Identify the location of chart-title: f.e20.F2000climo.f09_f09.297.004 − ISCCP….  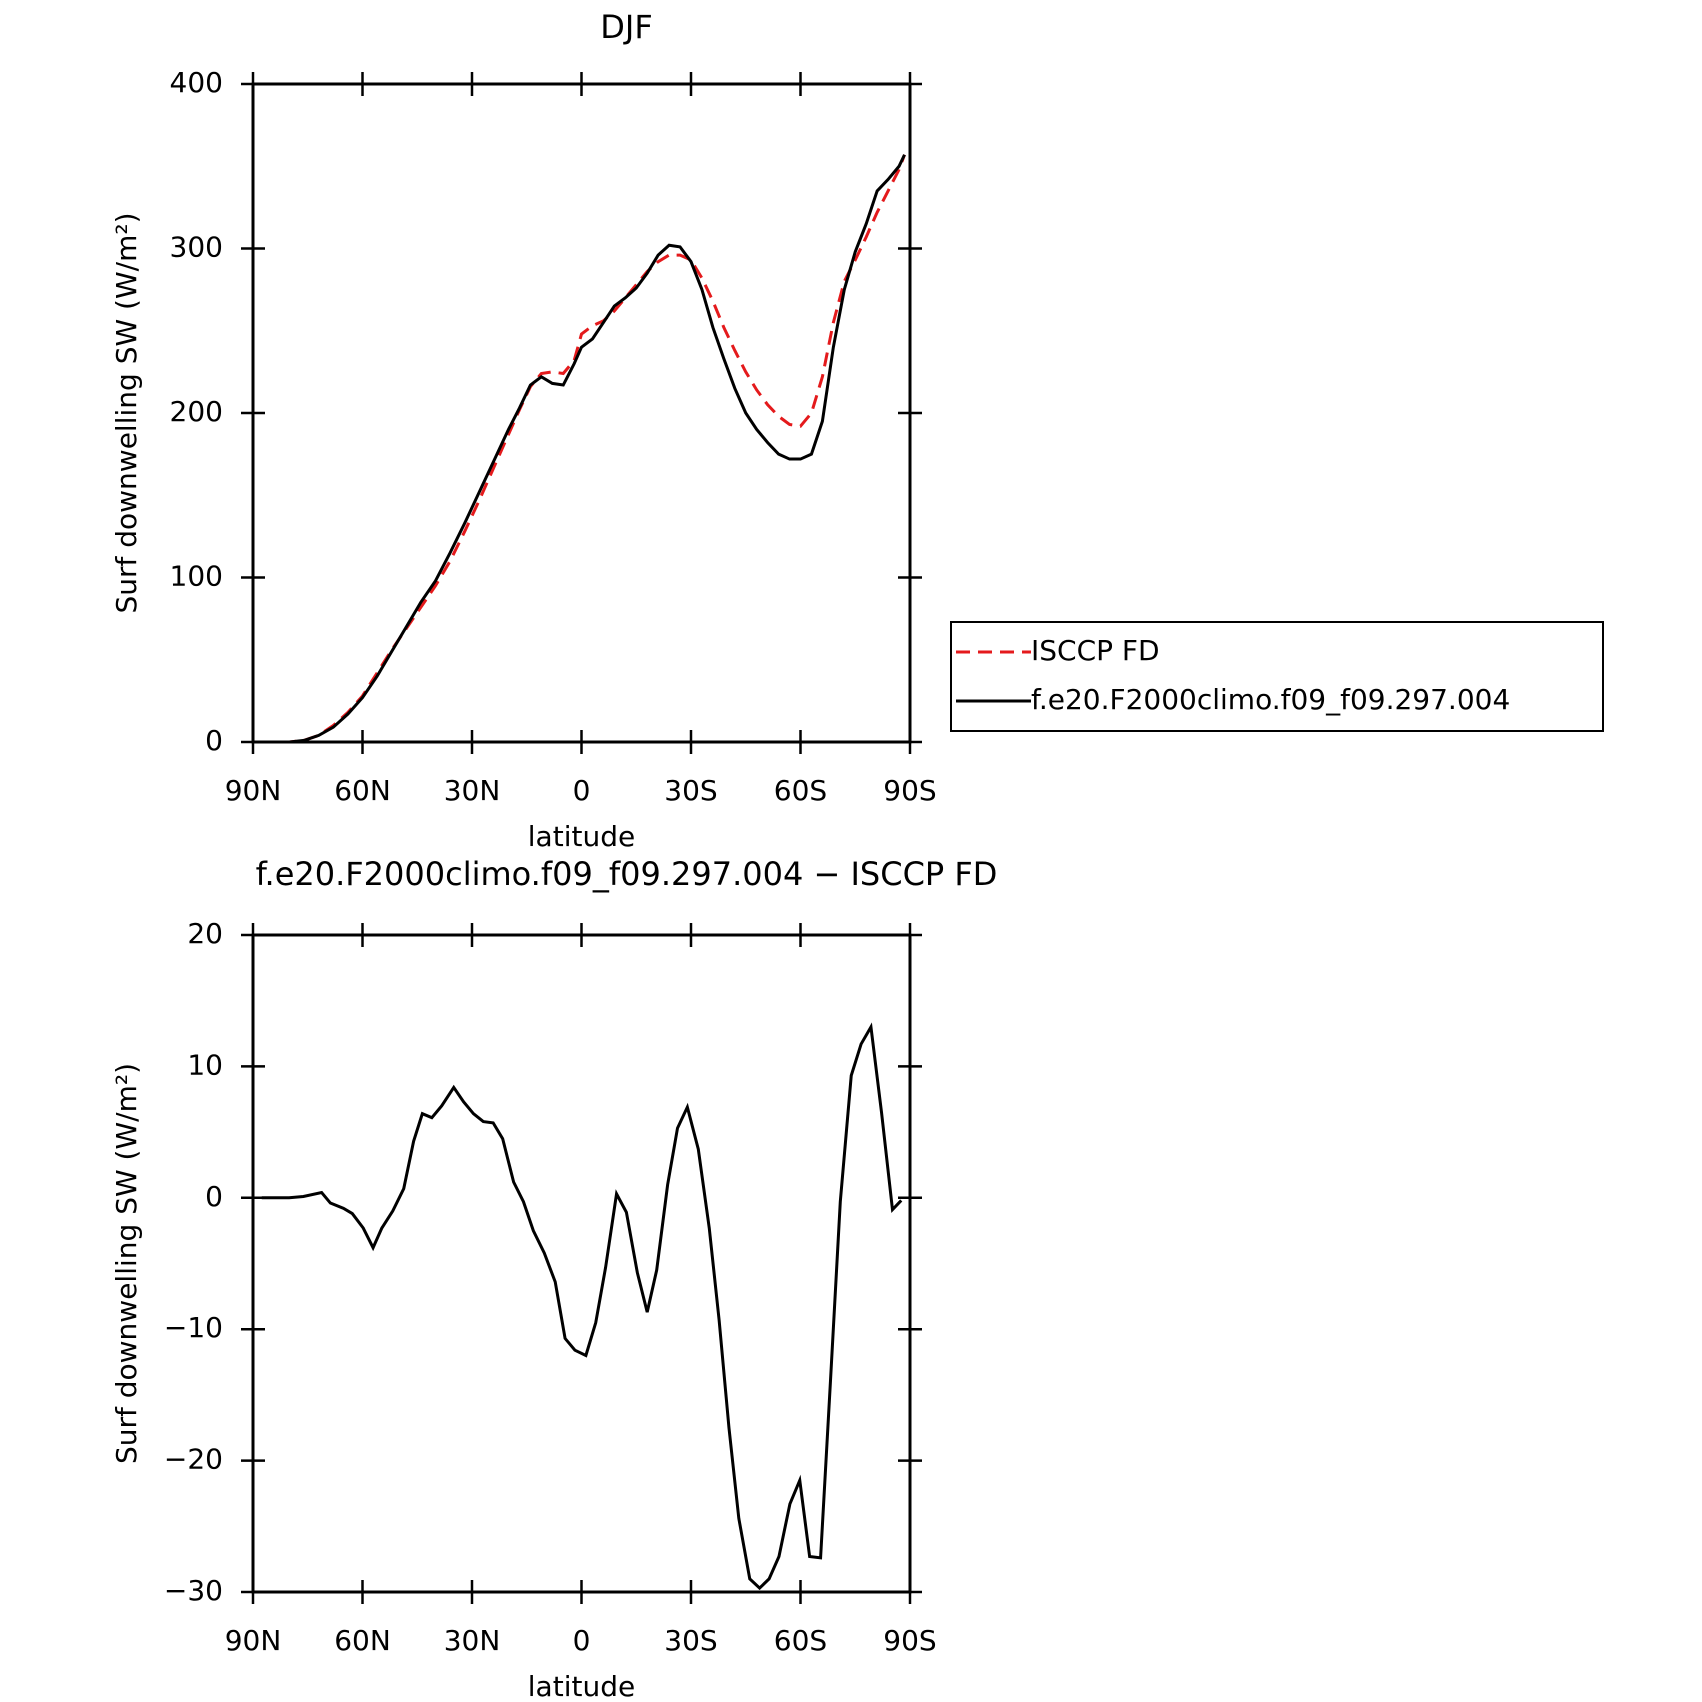
(627, 874).